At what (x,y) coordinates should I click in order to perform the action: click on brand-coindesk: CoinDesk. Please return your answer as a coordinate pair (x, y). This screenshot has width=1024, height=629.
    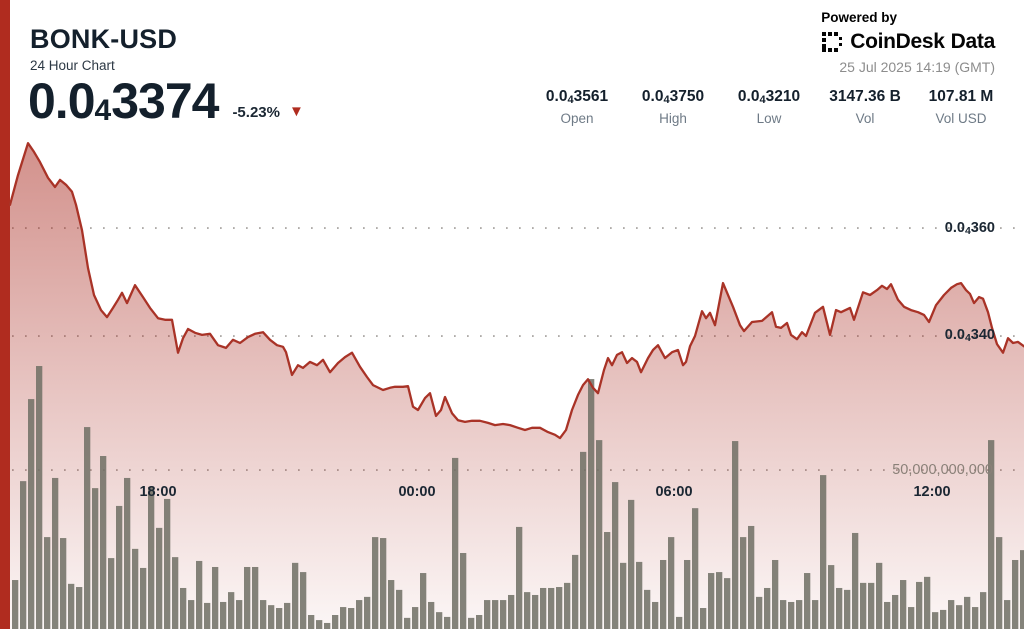
    Looking at the image, I should click on (897, 41).